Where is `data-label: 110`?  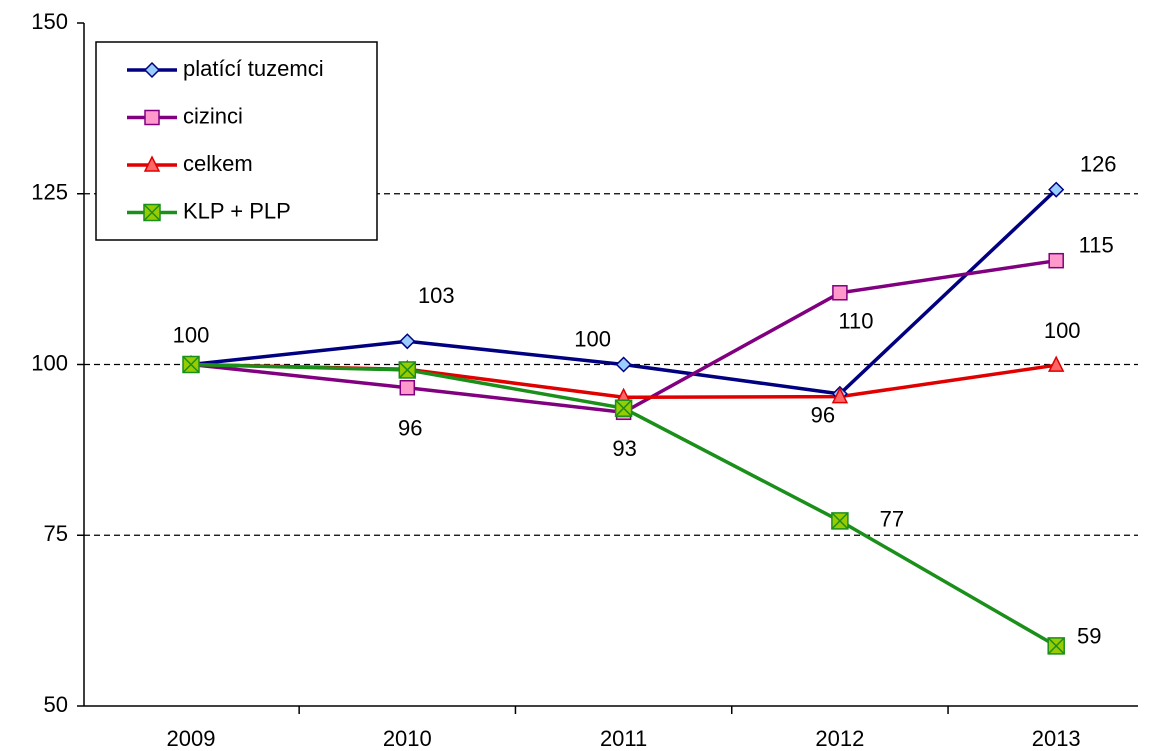 data-label: 110 is located at coordinates (855, 321).